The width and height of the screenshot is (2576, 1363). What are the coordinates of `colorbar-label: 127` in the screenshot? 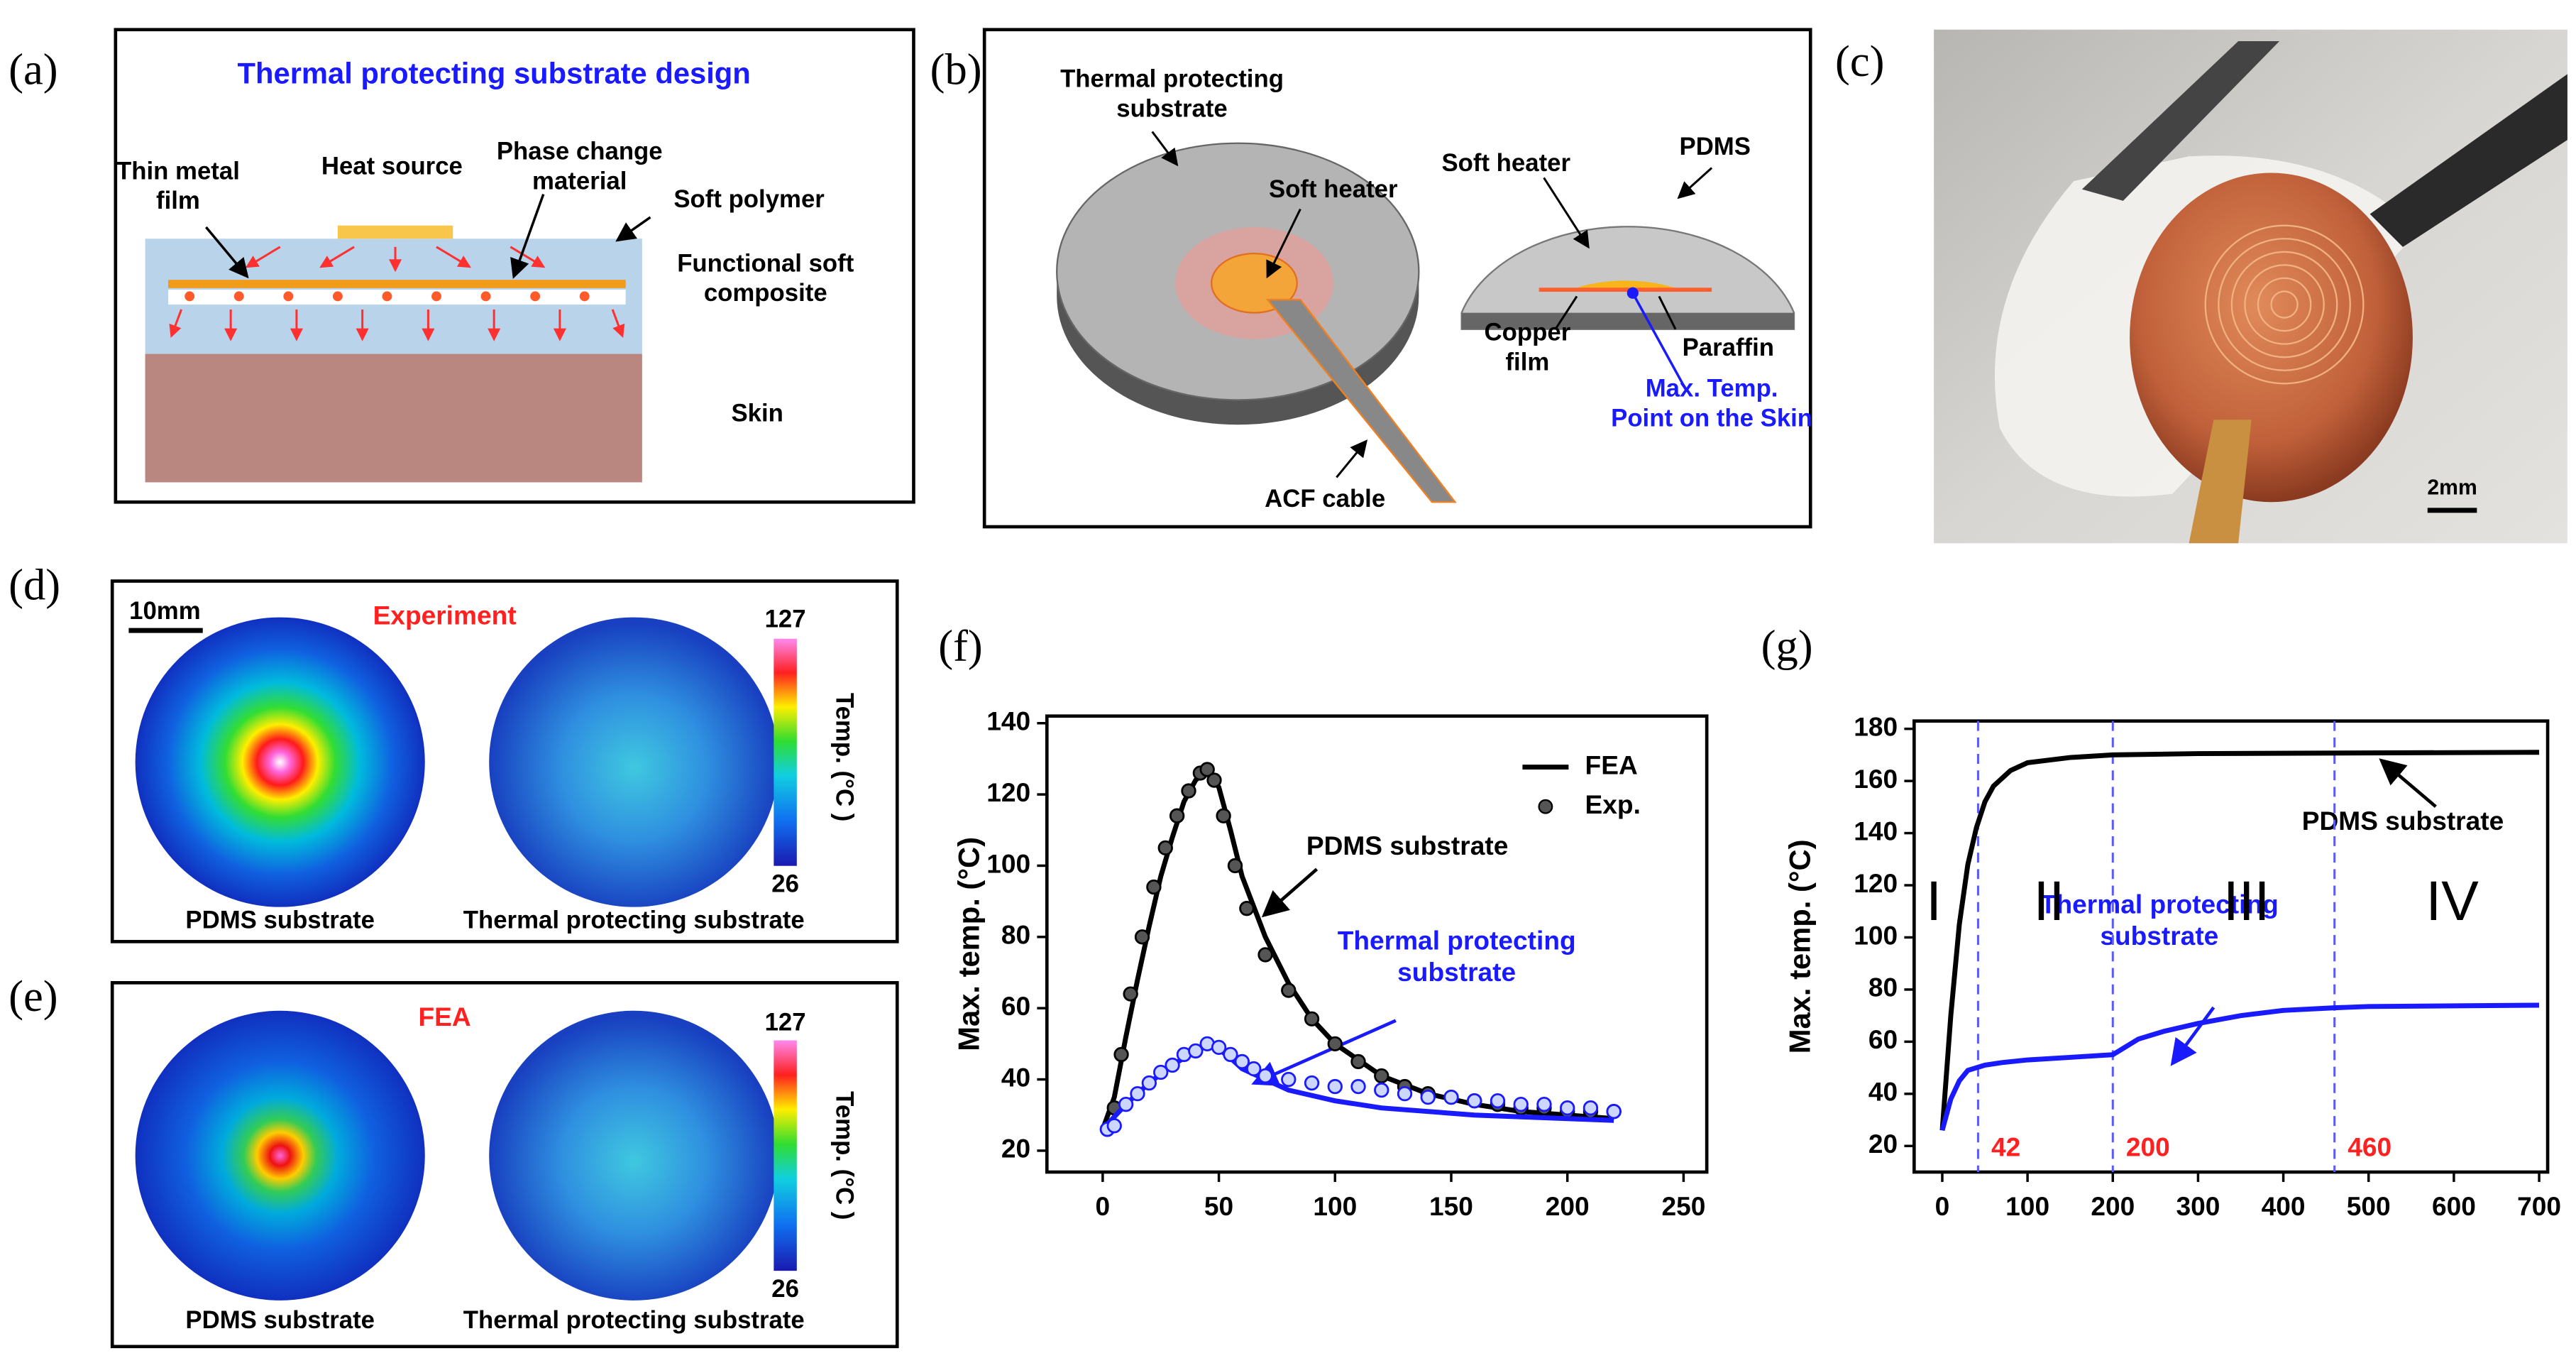 It's located at (785, 1022).